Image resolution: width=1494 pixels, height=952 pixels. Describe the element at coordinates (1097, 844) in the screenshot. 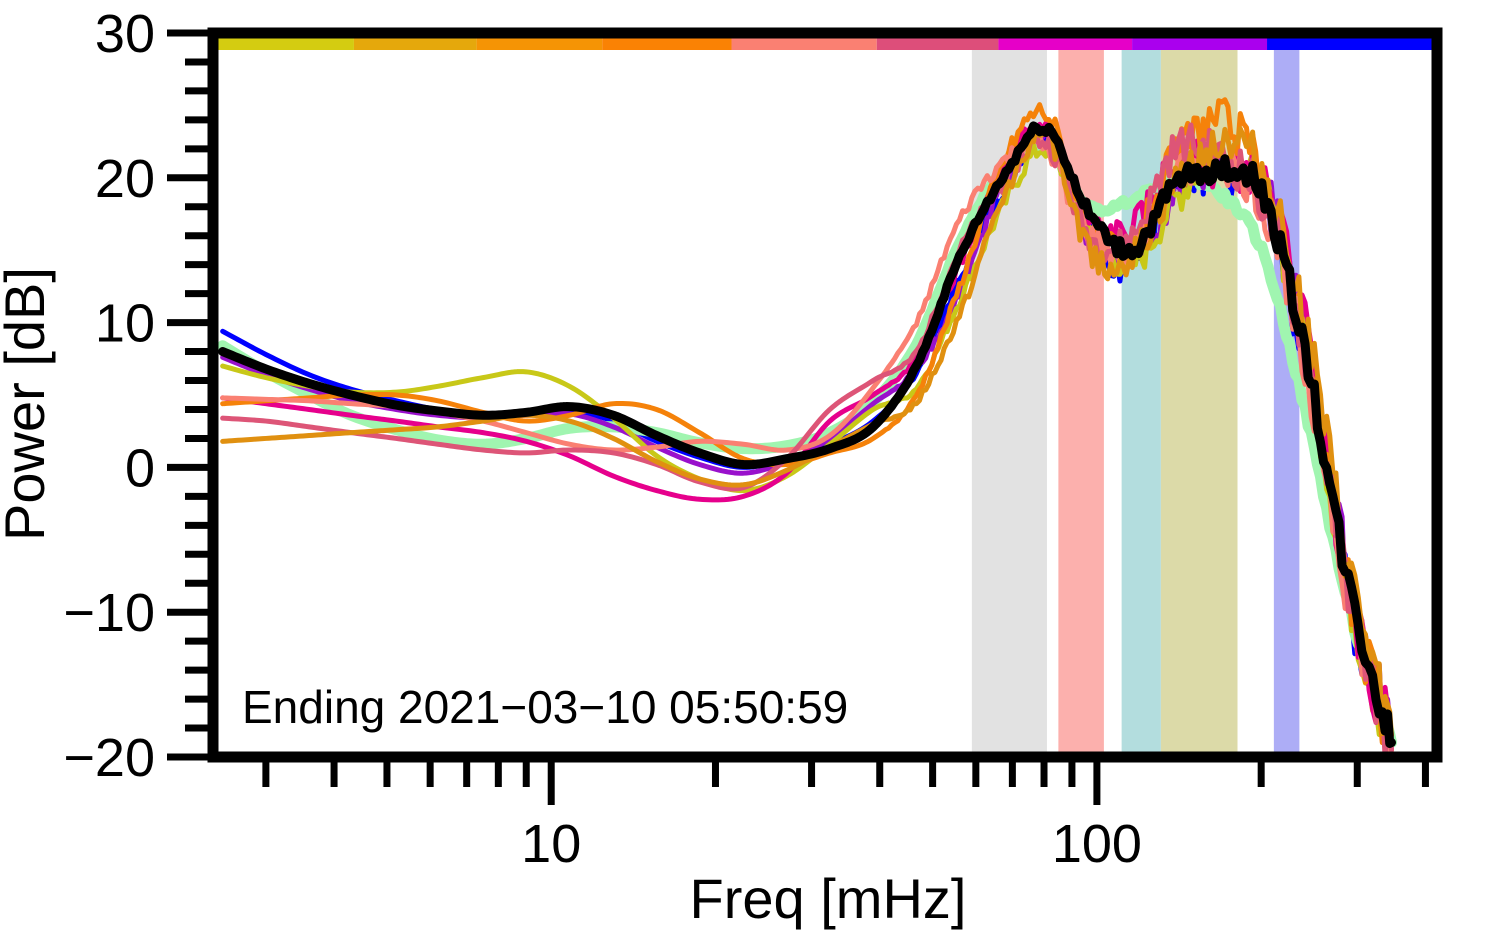

I see `x-tick-label: 100` at that location.